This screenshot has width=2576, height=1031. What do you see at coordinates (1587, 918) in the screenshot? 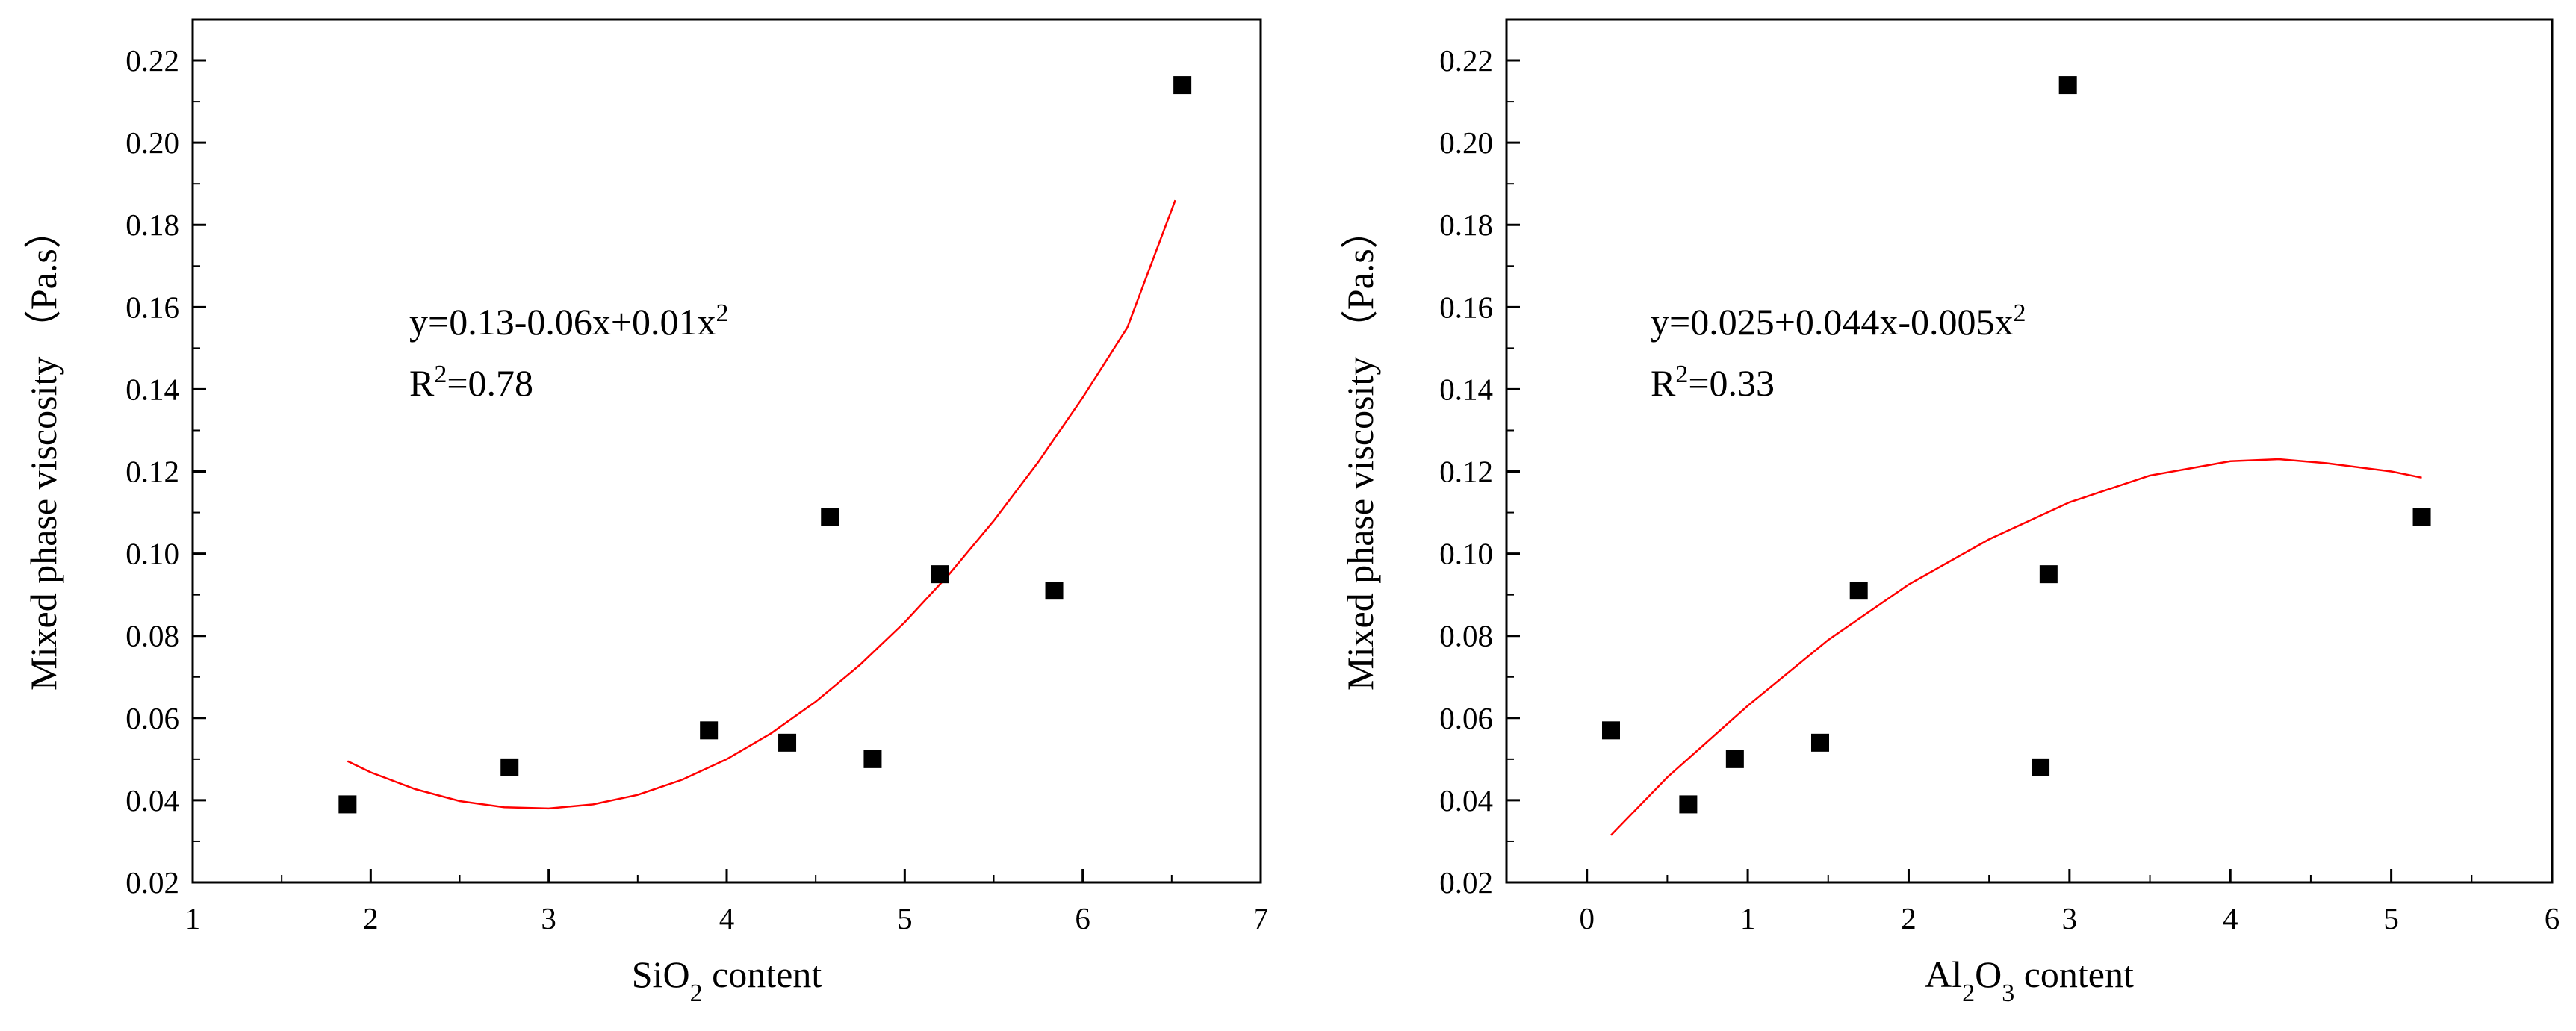
I see `x-tick-label: 0` at bounding box center [1587, 918].